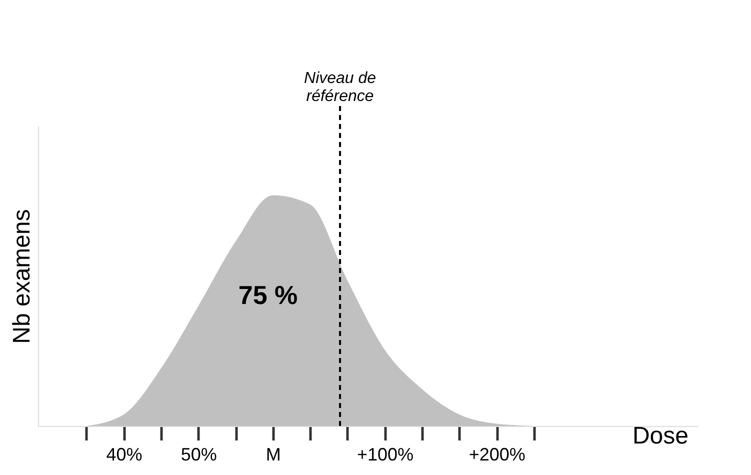  Describe the element at coordinates (124, 454) in the screenshot. I see `x-tick-label: 40%` at that location.